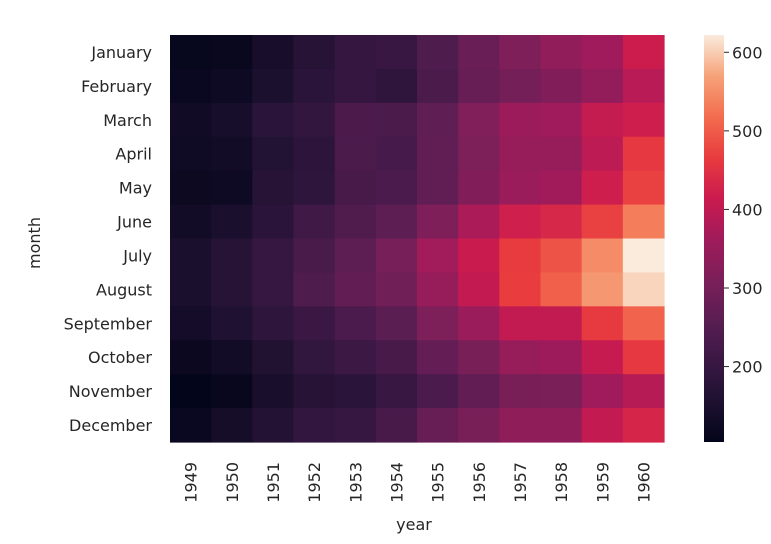 The image size is (771, 544). What do you see at coordinates (396, 482) in the screenshot?
I see `year-tick-label: 1954` at bounding box center [396, 482].